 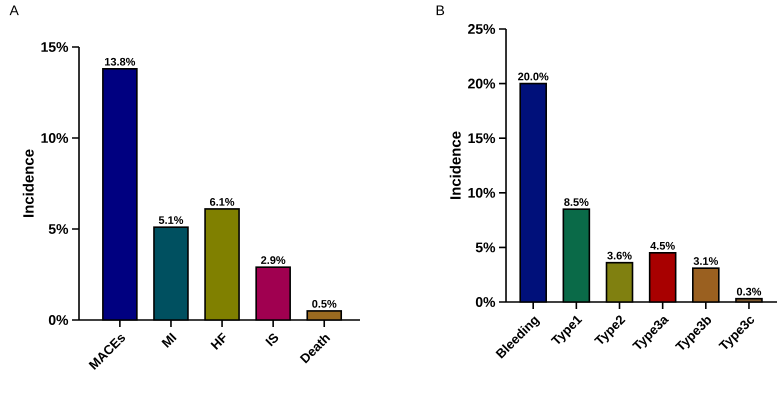 I want to click on data-label: 2.9%, so click(x=273, y=260).